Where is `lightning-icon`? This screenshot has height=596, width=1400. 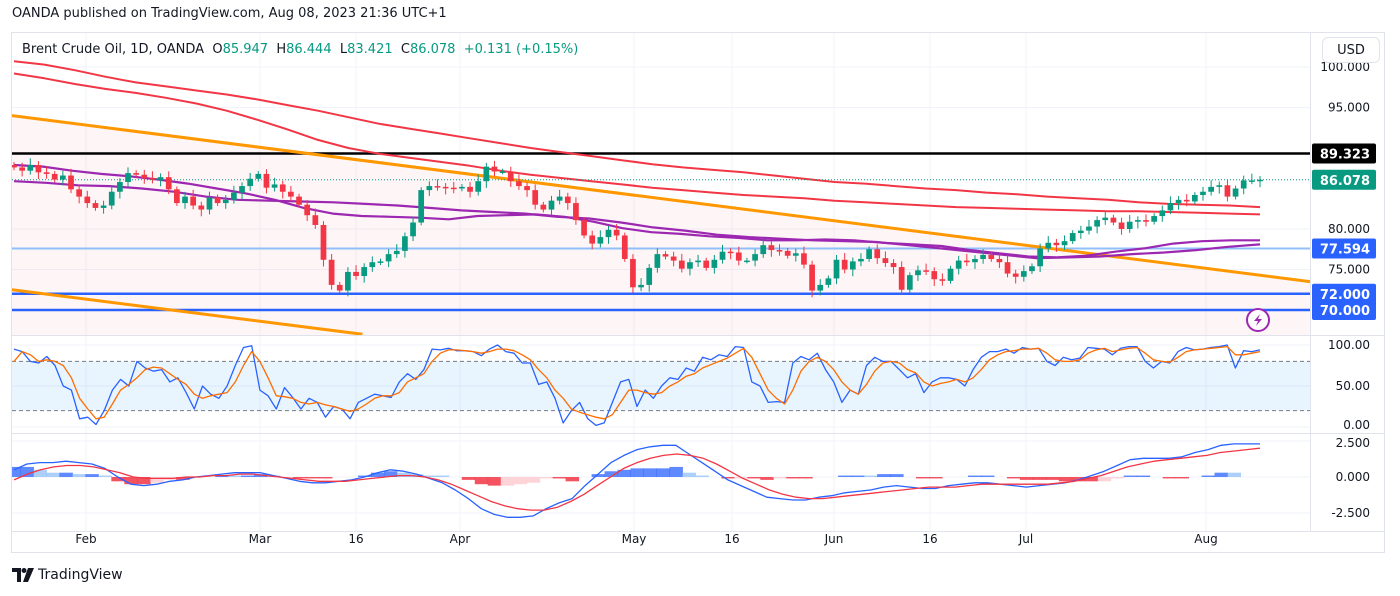
lightning-icon is located at coordinates (1258, 320).